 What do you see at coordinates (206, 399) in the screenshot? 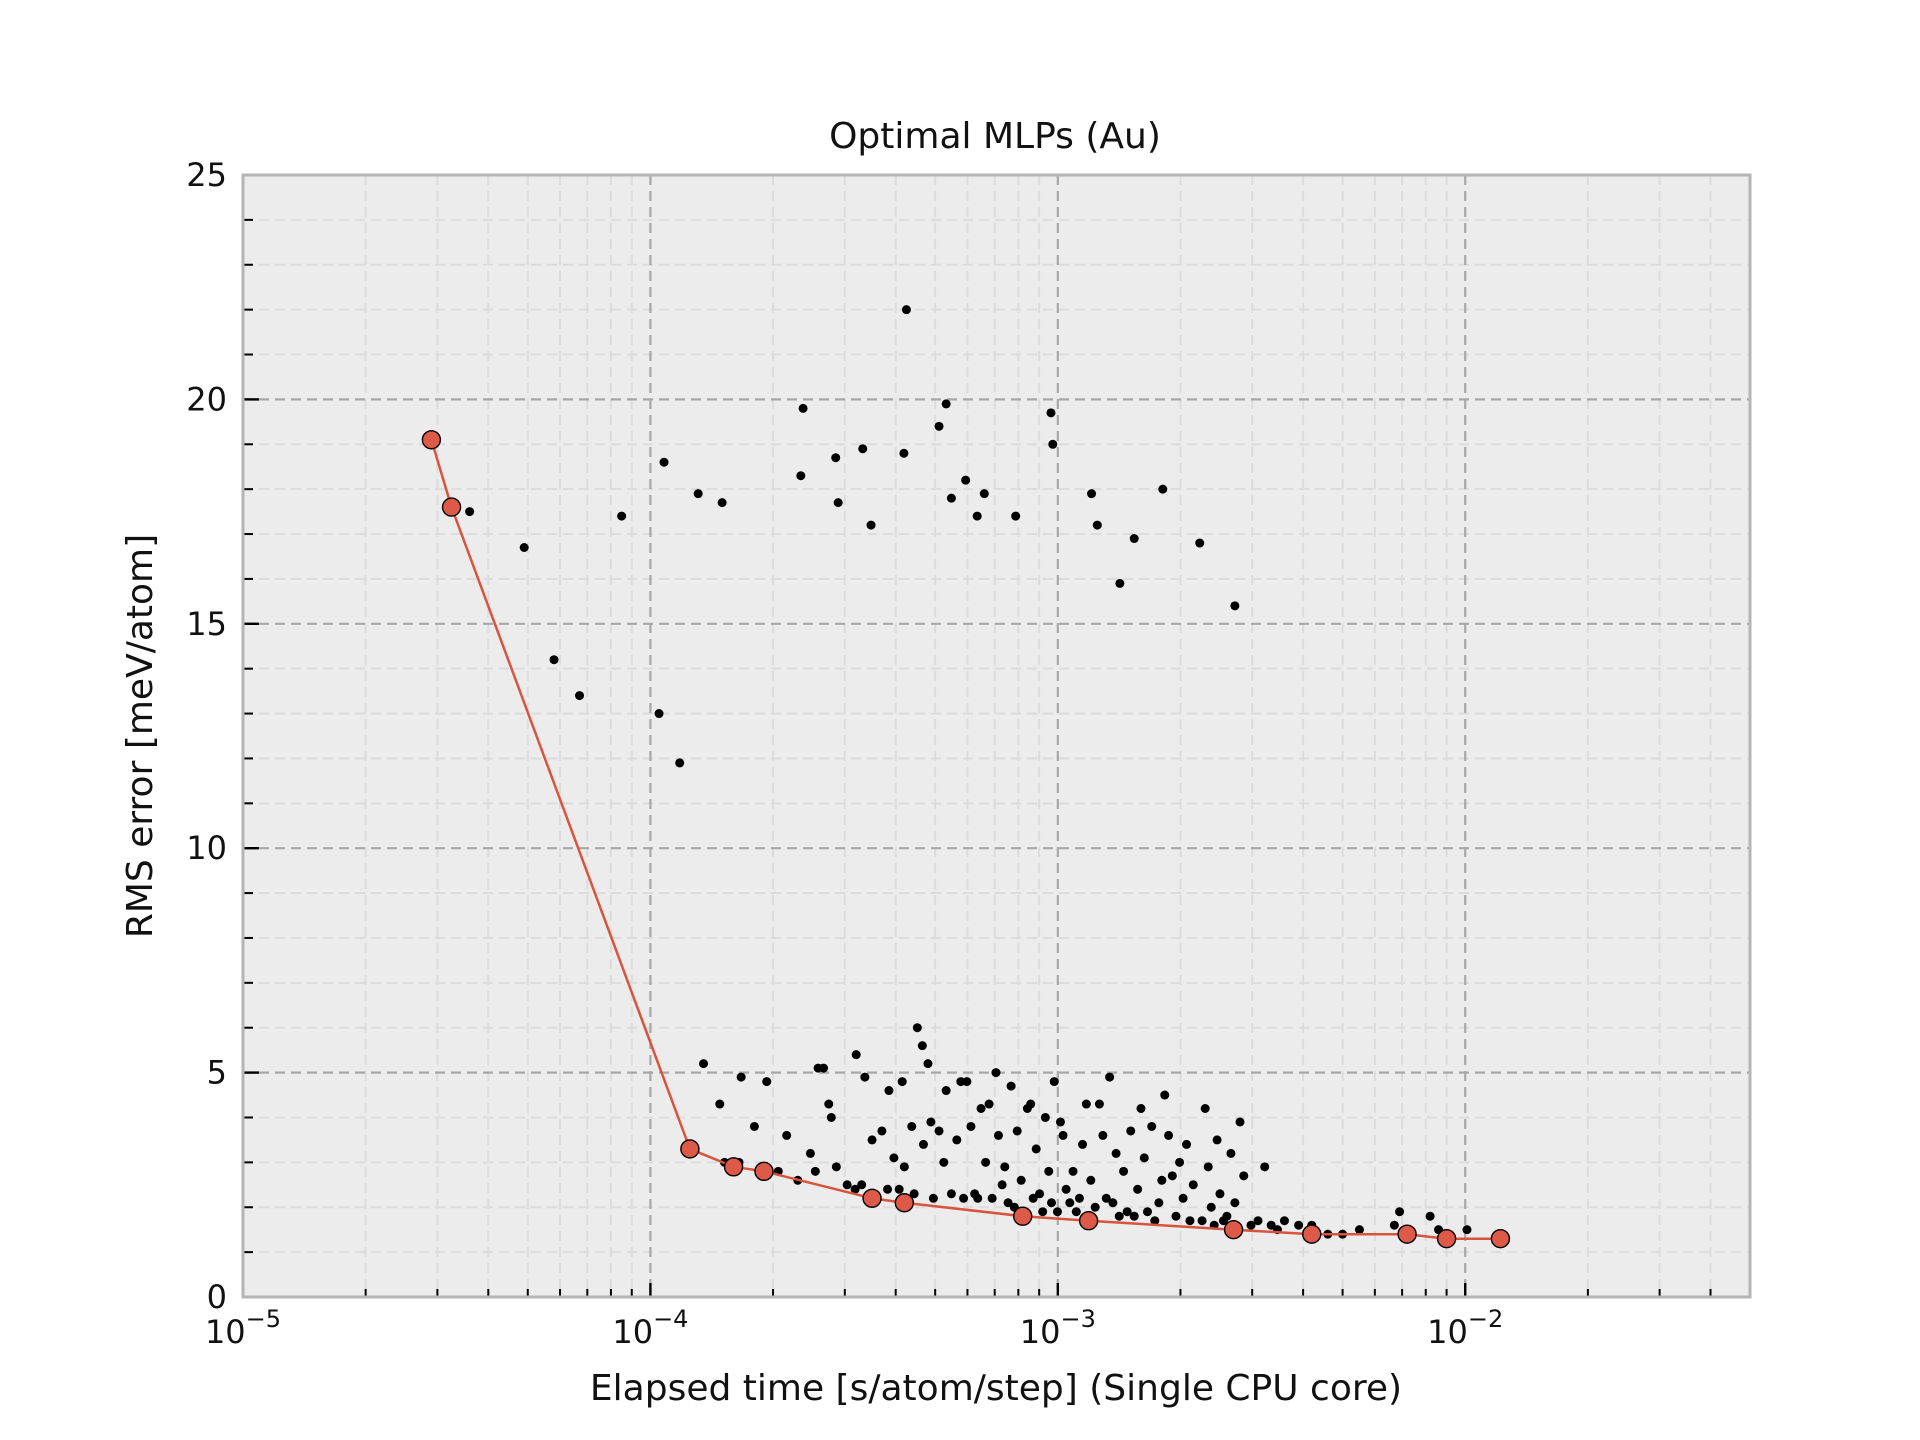
I see `y-tick-label: 20` at bounding box center [206, 399].